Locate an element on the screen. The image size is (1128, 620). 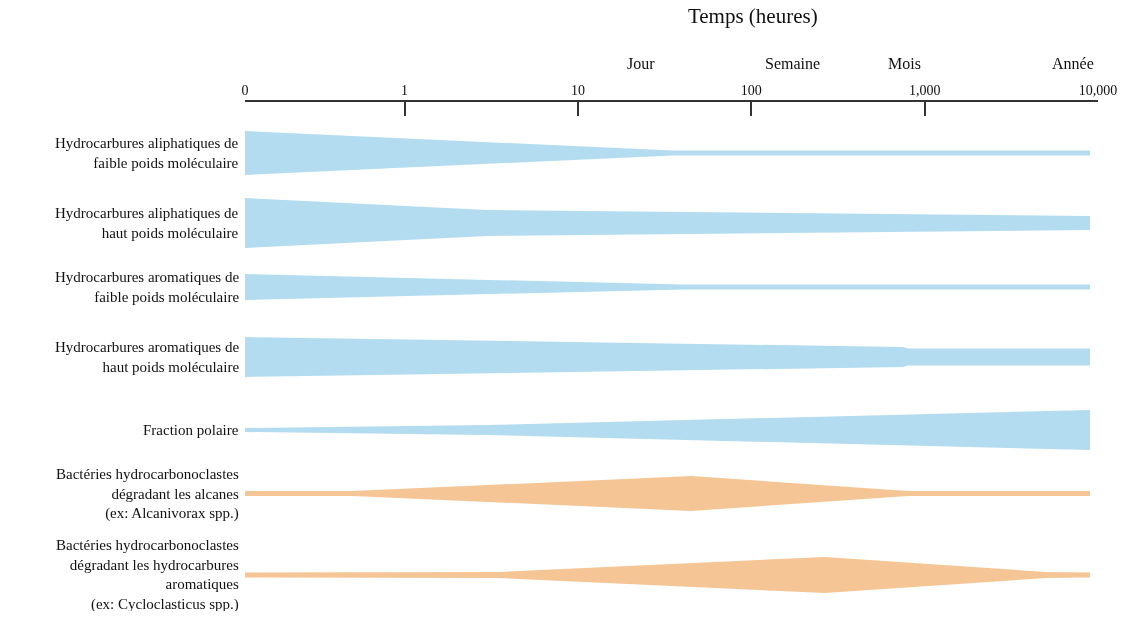
x-tick-label: 10,000 is located at coordinates (1098, 90).